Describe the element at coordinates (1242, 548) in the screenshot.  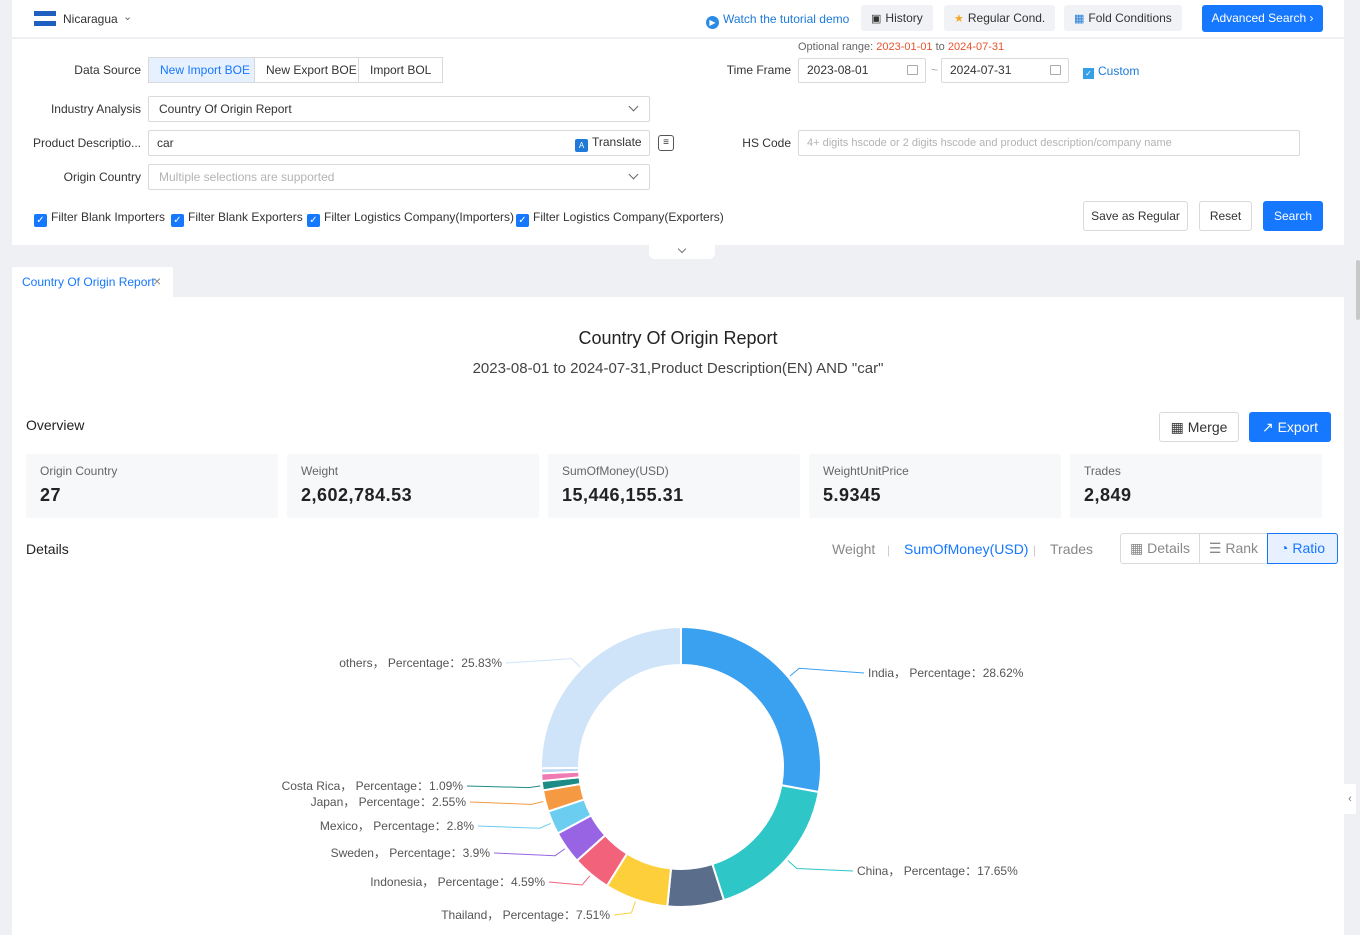
I see `view-label: Rank` at that location.